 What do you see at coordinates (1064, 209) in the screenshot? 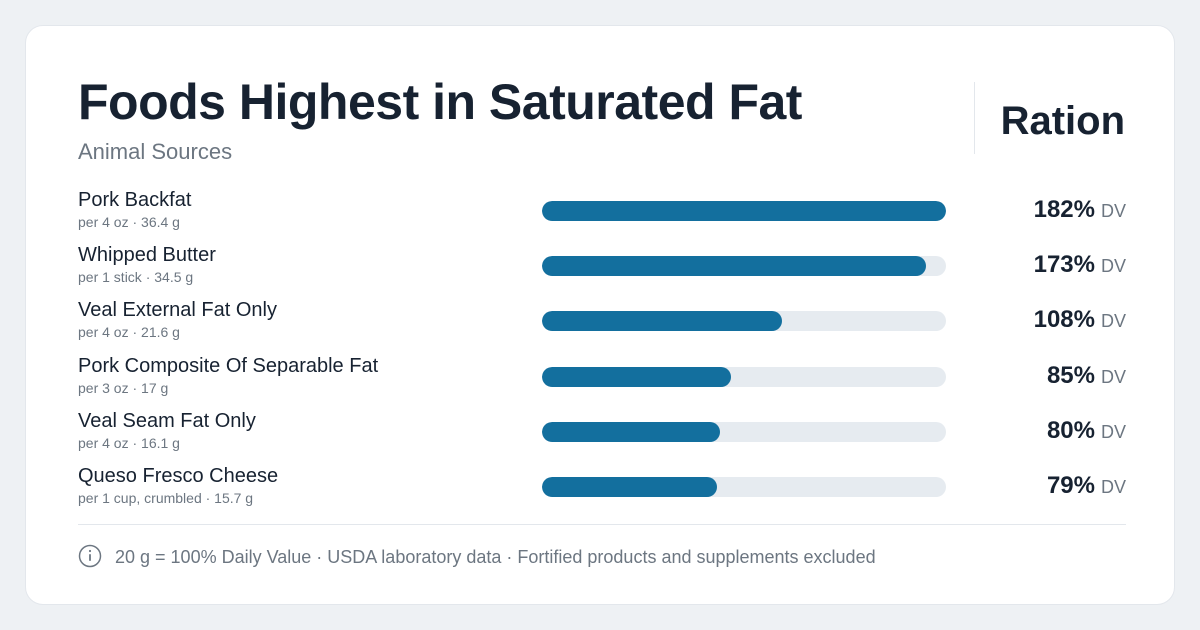
I see `value-percent: 182%` at bounding box center [1064, 209].